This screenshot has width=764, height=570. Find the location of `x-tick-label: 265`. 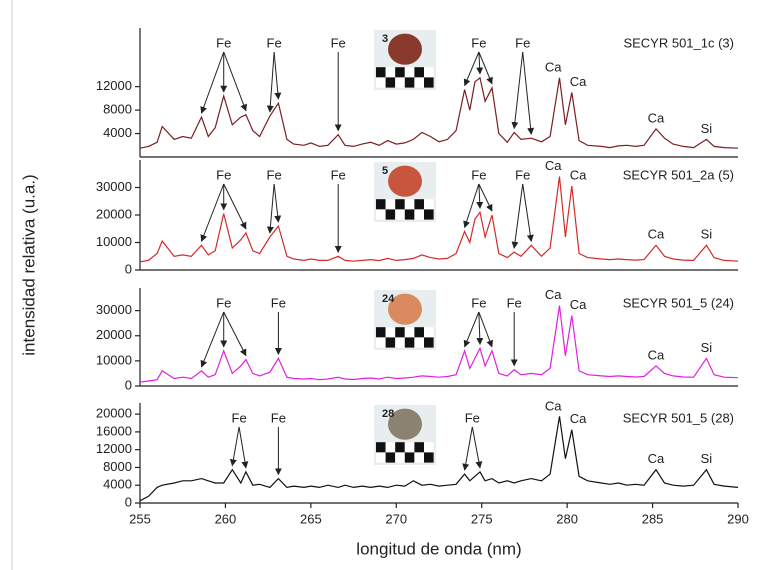

x-tick-label: 265 is located at coordinates (311, 518).